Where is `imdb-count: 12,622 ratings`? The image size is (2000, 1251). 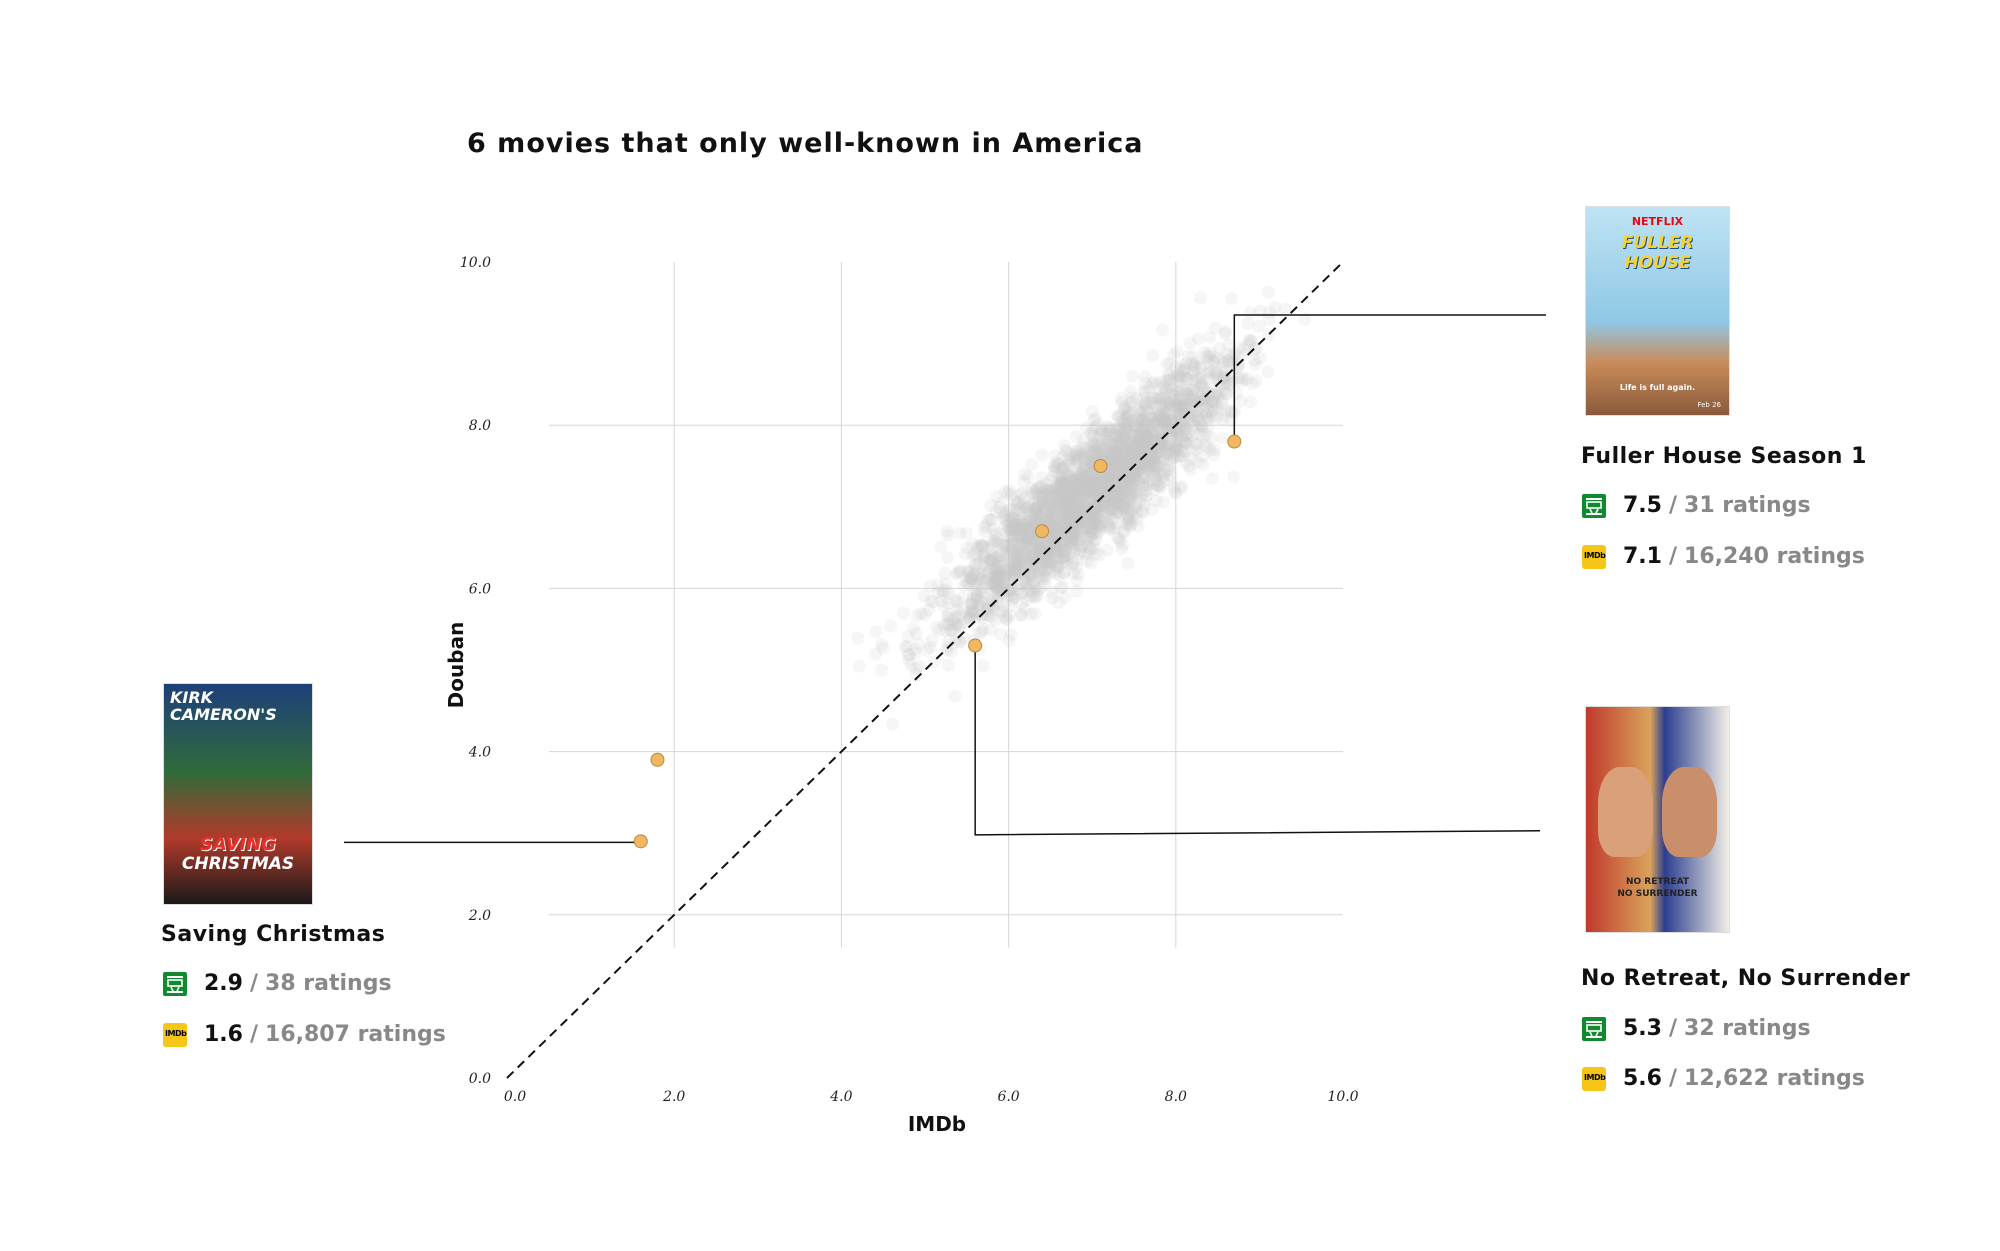
imdb-count: 12,622 ratings is located at coordinates (1774, 1078).